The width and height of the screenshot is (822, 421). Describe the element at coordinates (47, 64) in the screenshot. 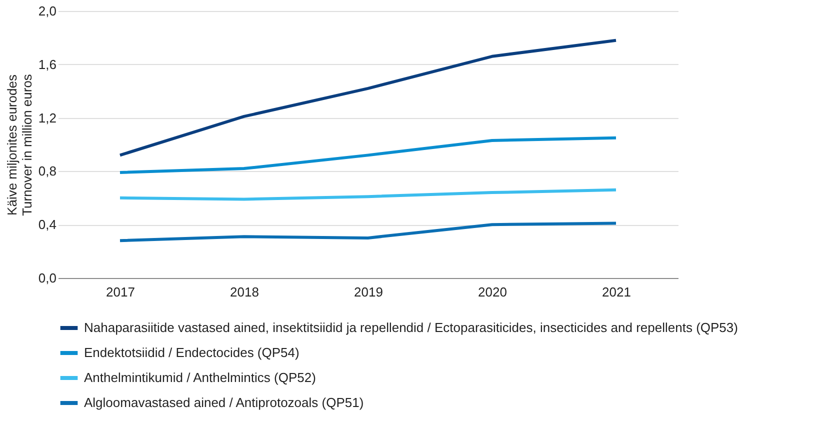

I see `y-tick-label: 1,6` at that location.